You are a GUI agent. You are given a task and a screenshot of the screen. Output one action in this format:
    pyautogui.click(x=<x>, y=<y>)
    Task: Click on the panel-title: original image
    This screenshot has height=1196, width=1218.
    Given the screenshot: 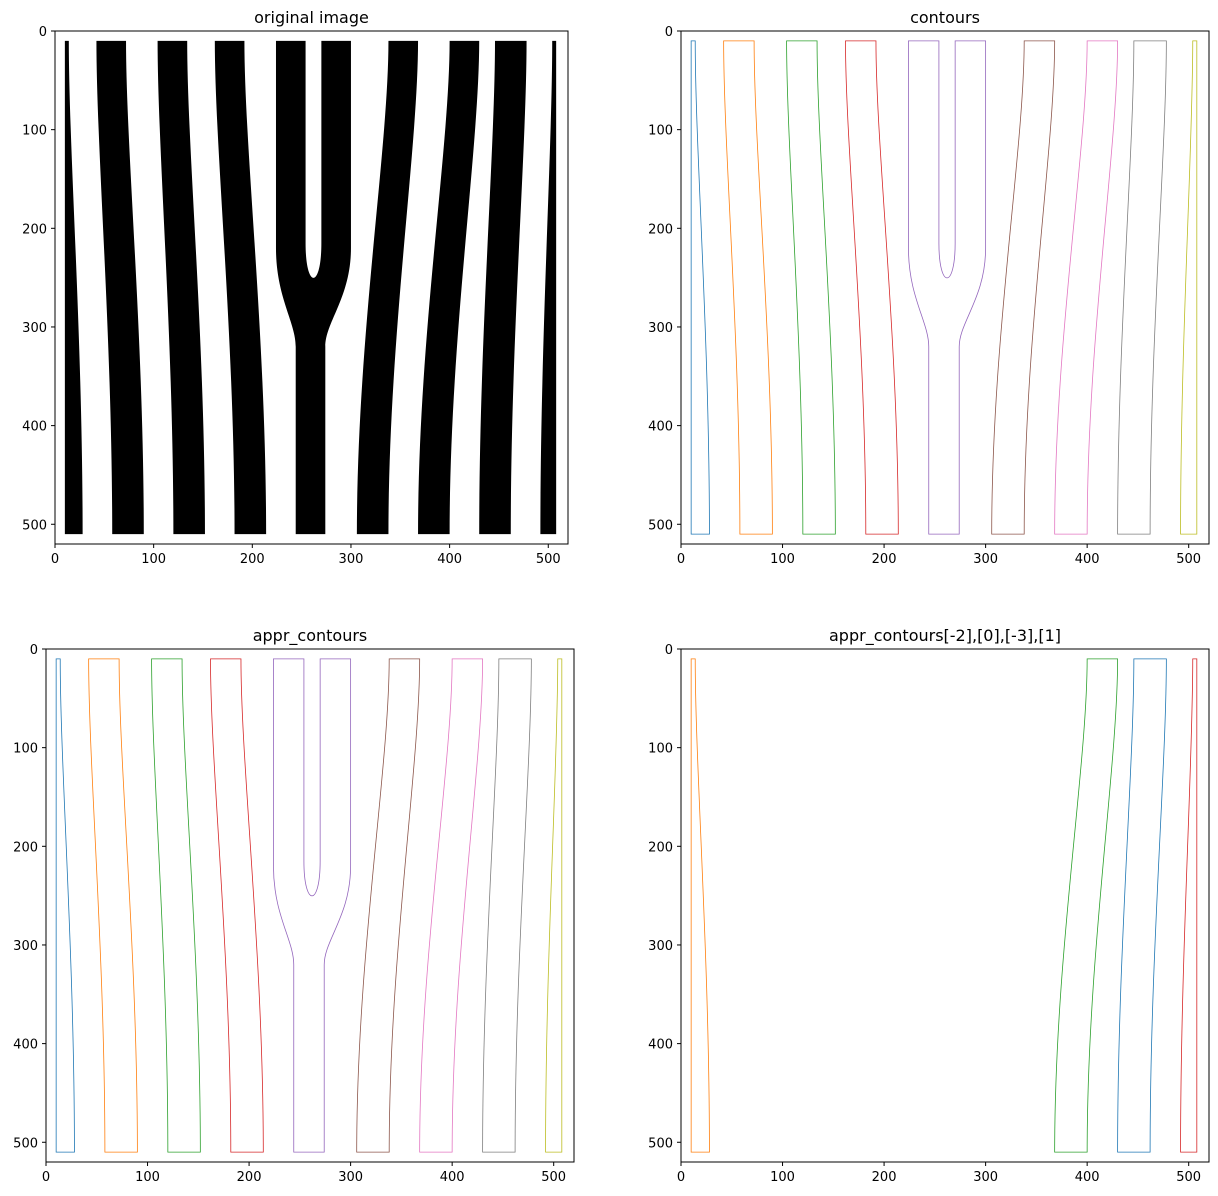 What is the action you would take?
    pyautogui.click(x=311, y=17)
    